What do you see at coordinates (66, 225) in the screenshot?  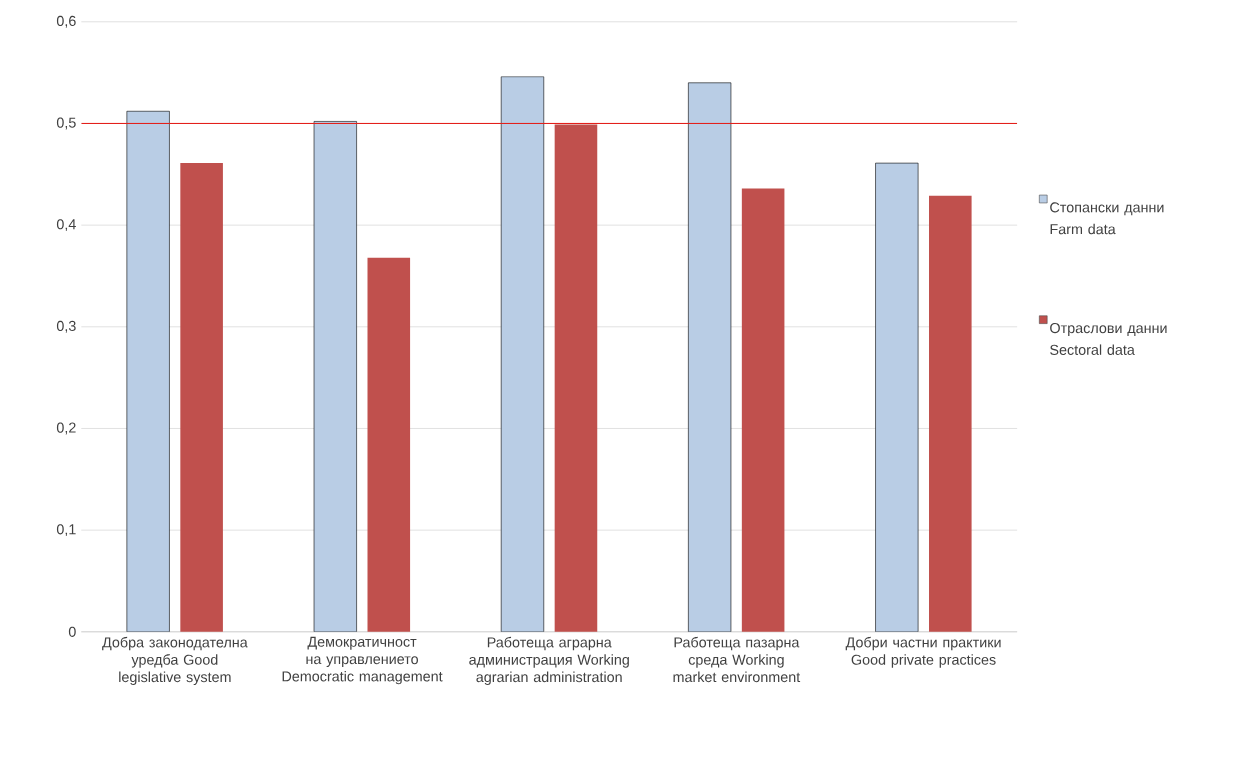 I see `y-tick-label: 0,4` at bounding box center [66, 225].